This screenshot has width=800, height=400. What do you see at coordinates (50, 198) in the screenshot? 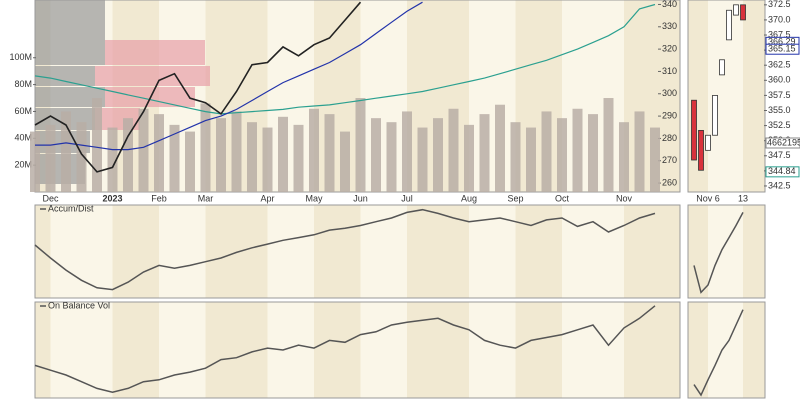
I see `x-tick-label: Dec` at bounding box center [50, 198].